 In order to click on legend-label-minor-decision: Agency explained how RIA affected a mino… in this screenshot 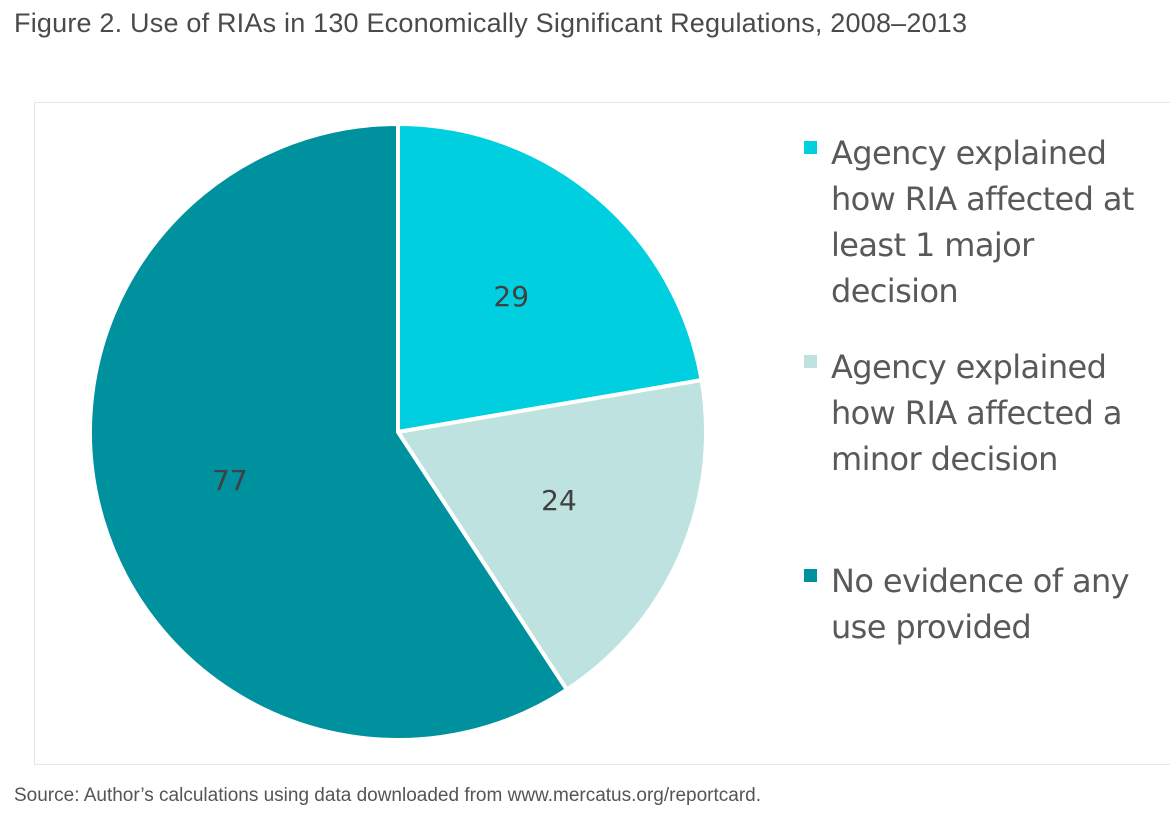, I will do `click(976, 413)`.